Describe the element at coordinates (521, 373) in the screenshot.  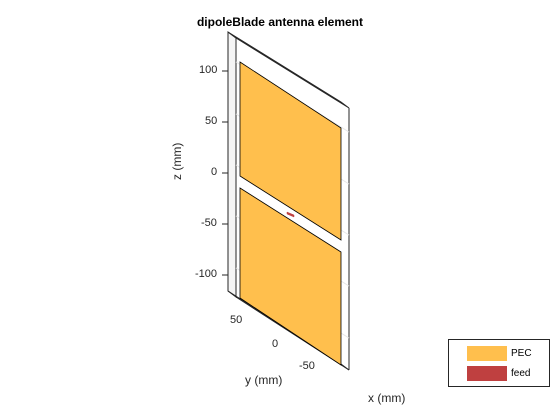
I see `legend-label: feed` at that location.